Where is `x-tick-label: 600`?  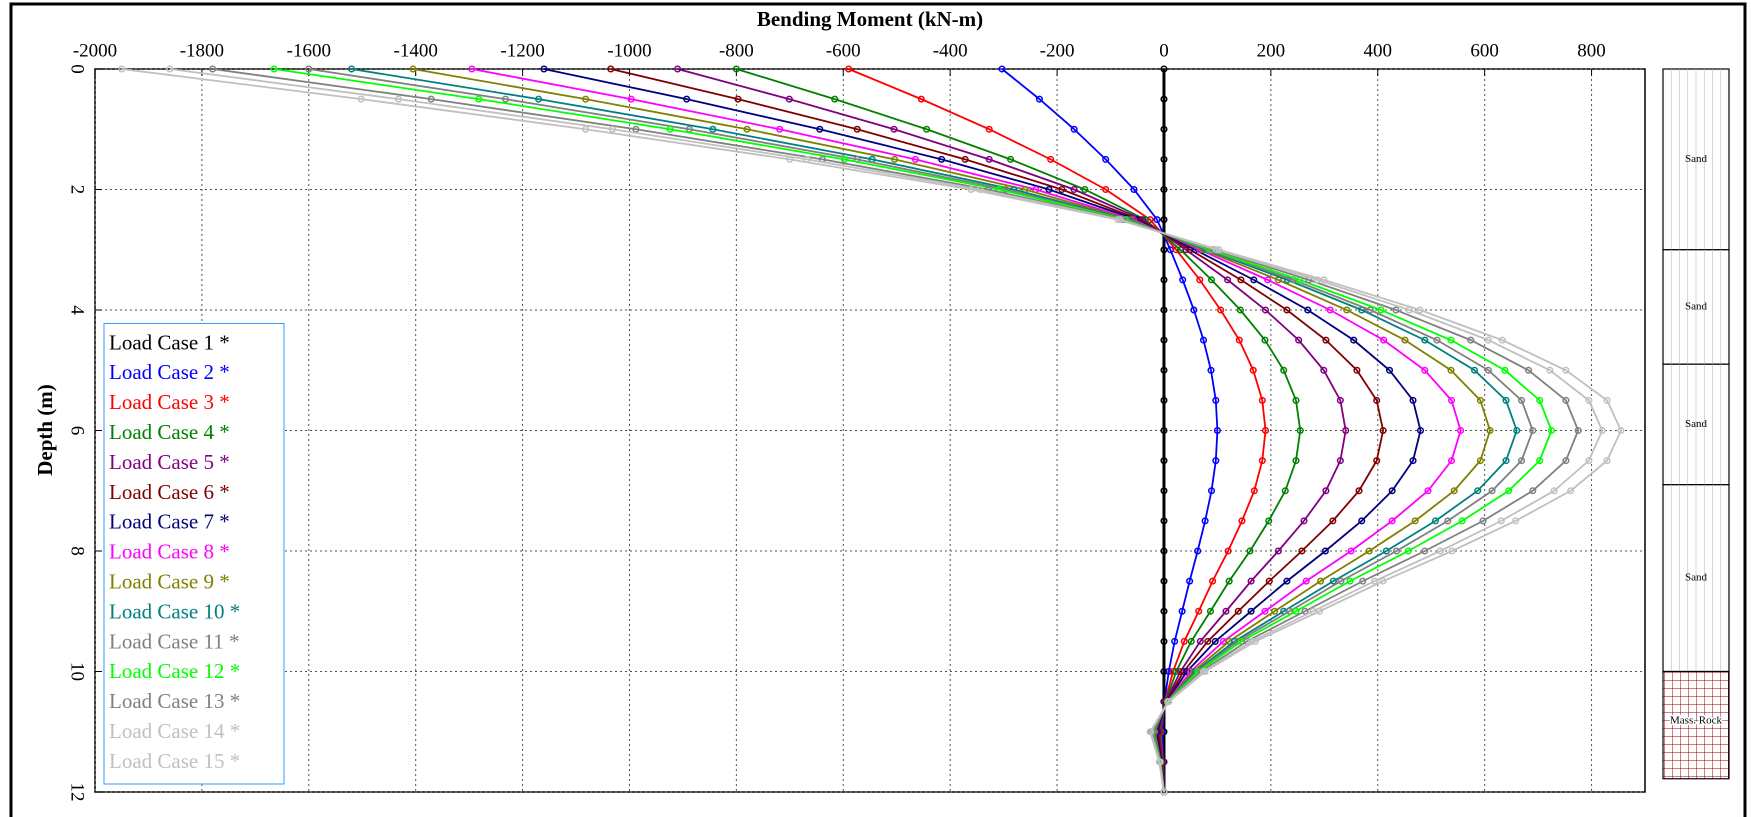 x-tick-label: 600 is located at coordinates (1484, 50).